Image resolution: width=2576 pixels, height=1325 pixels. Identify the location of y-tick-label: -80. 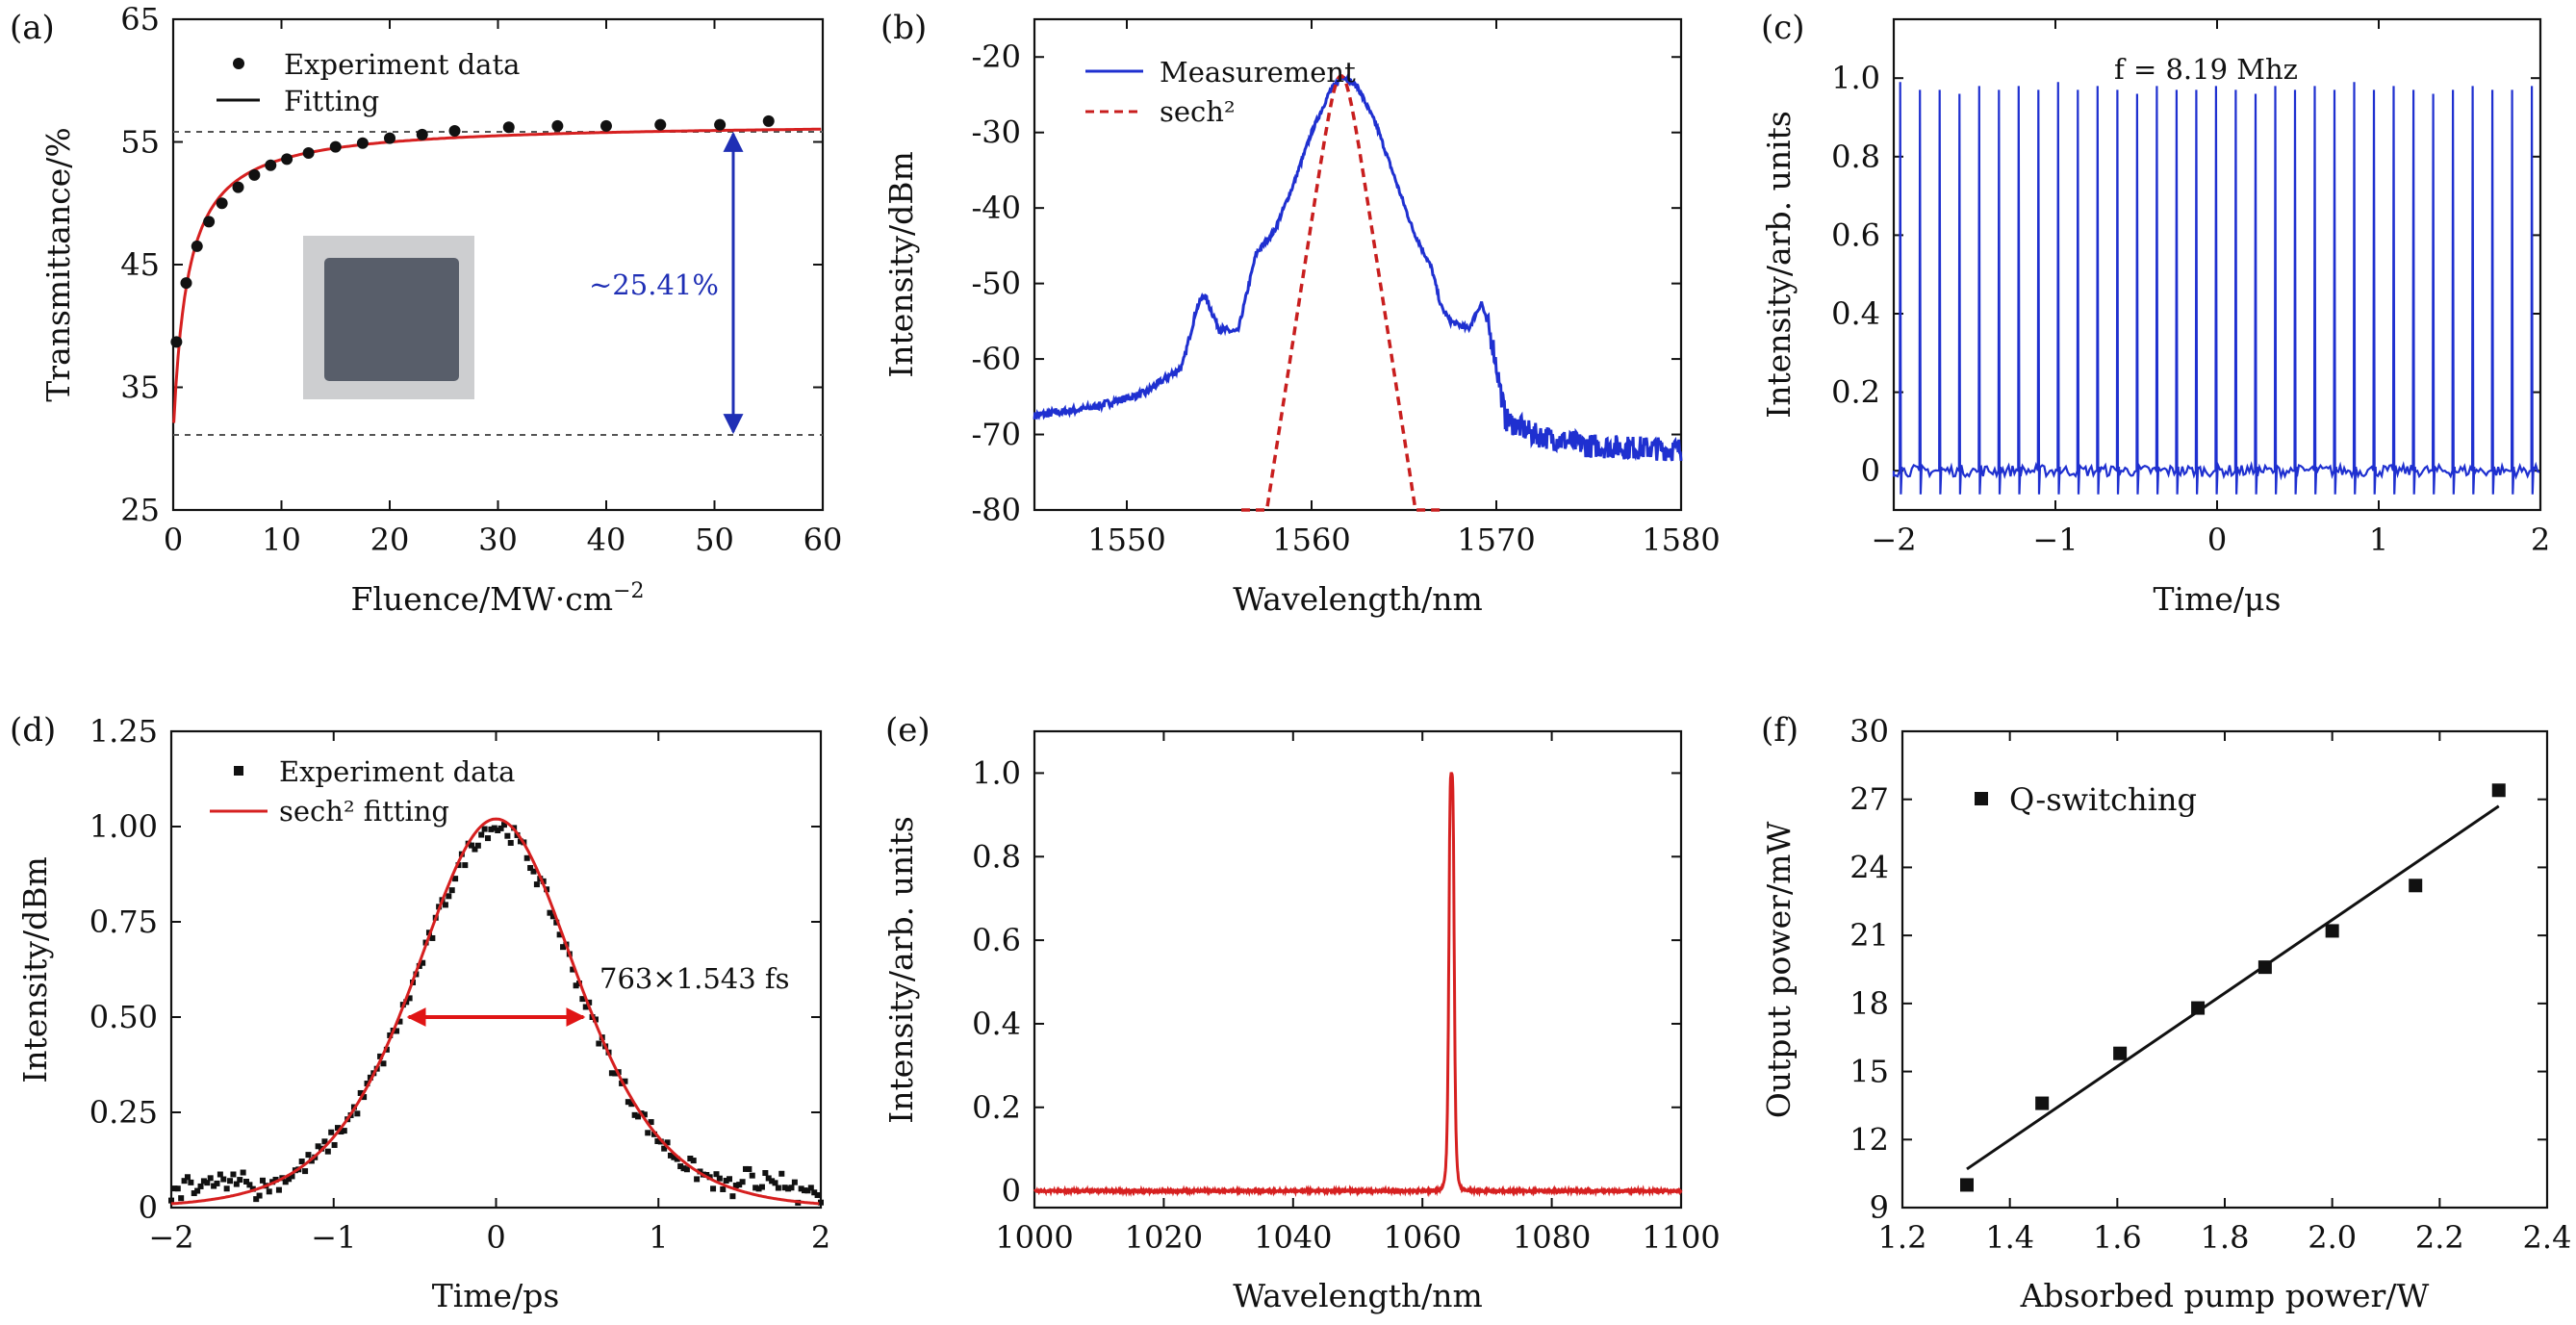
(996, 510).